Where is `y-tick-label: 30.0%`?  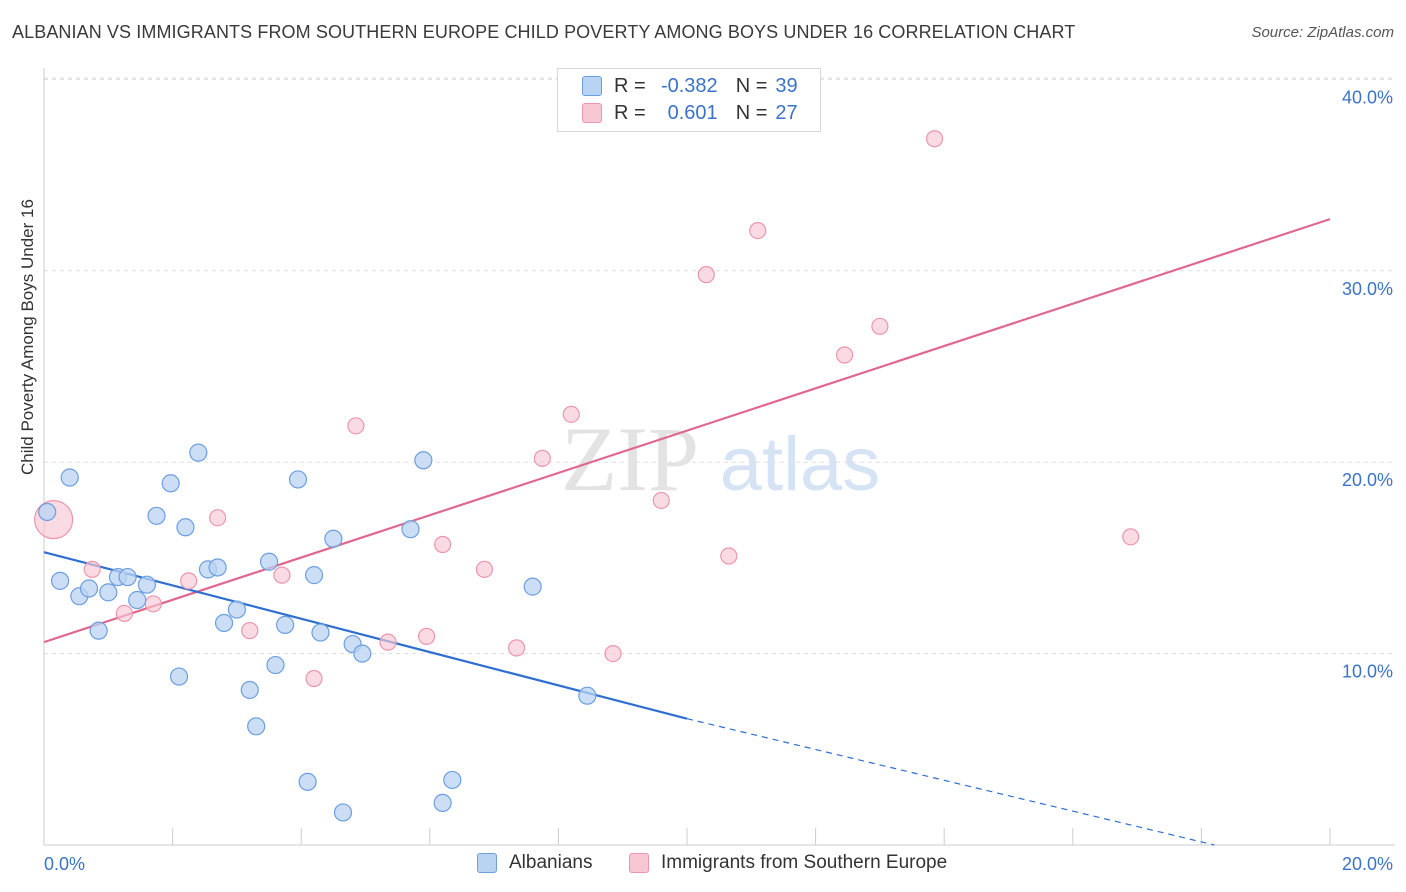
y-tick-label: 30.0% is located at coordinates (1367, 289).